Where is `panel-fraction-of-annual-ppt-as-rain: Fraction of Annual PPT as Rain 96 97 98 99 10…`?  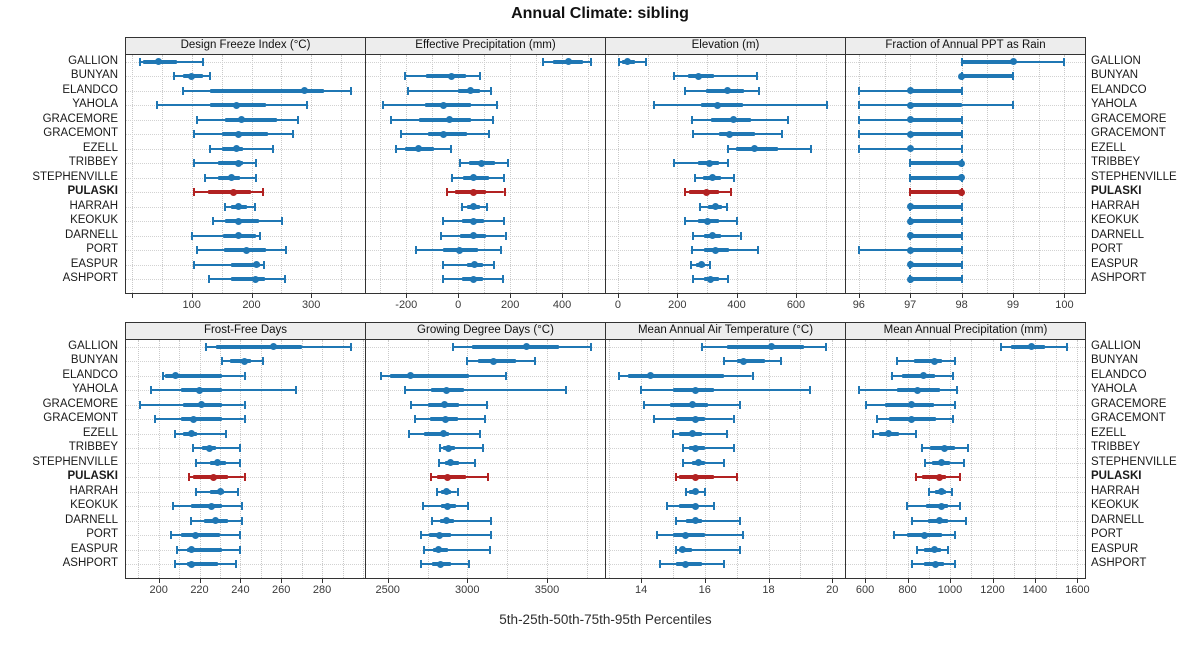
panel-fraction-of-annual-ppt-as-rain: Fraction of Annual PPT as Rain 96 97 98 99 10… is located at coordinates (965, 174).